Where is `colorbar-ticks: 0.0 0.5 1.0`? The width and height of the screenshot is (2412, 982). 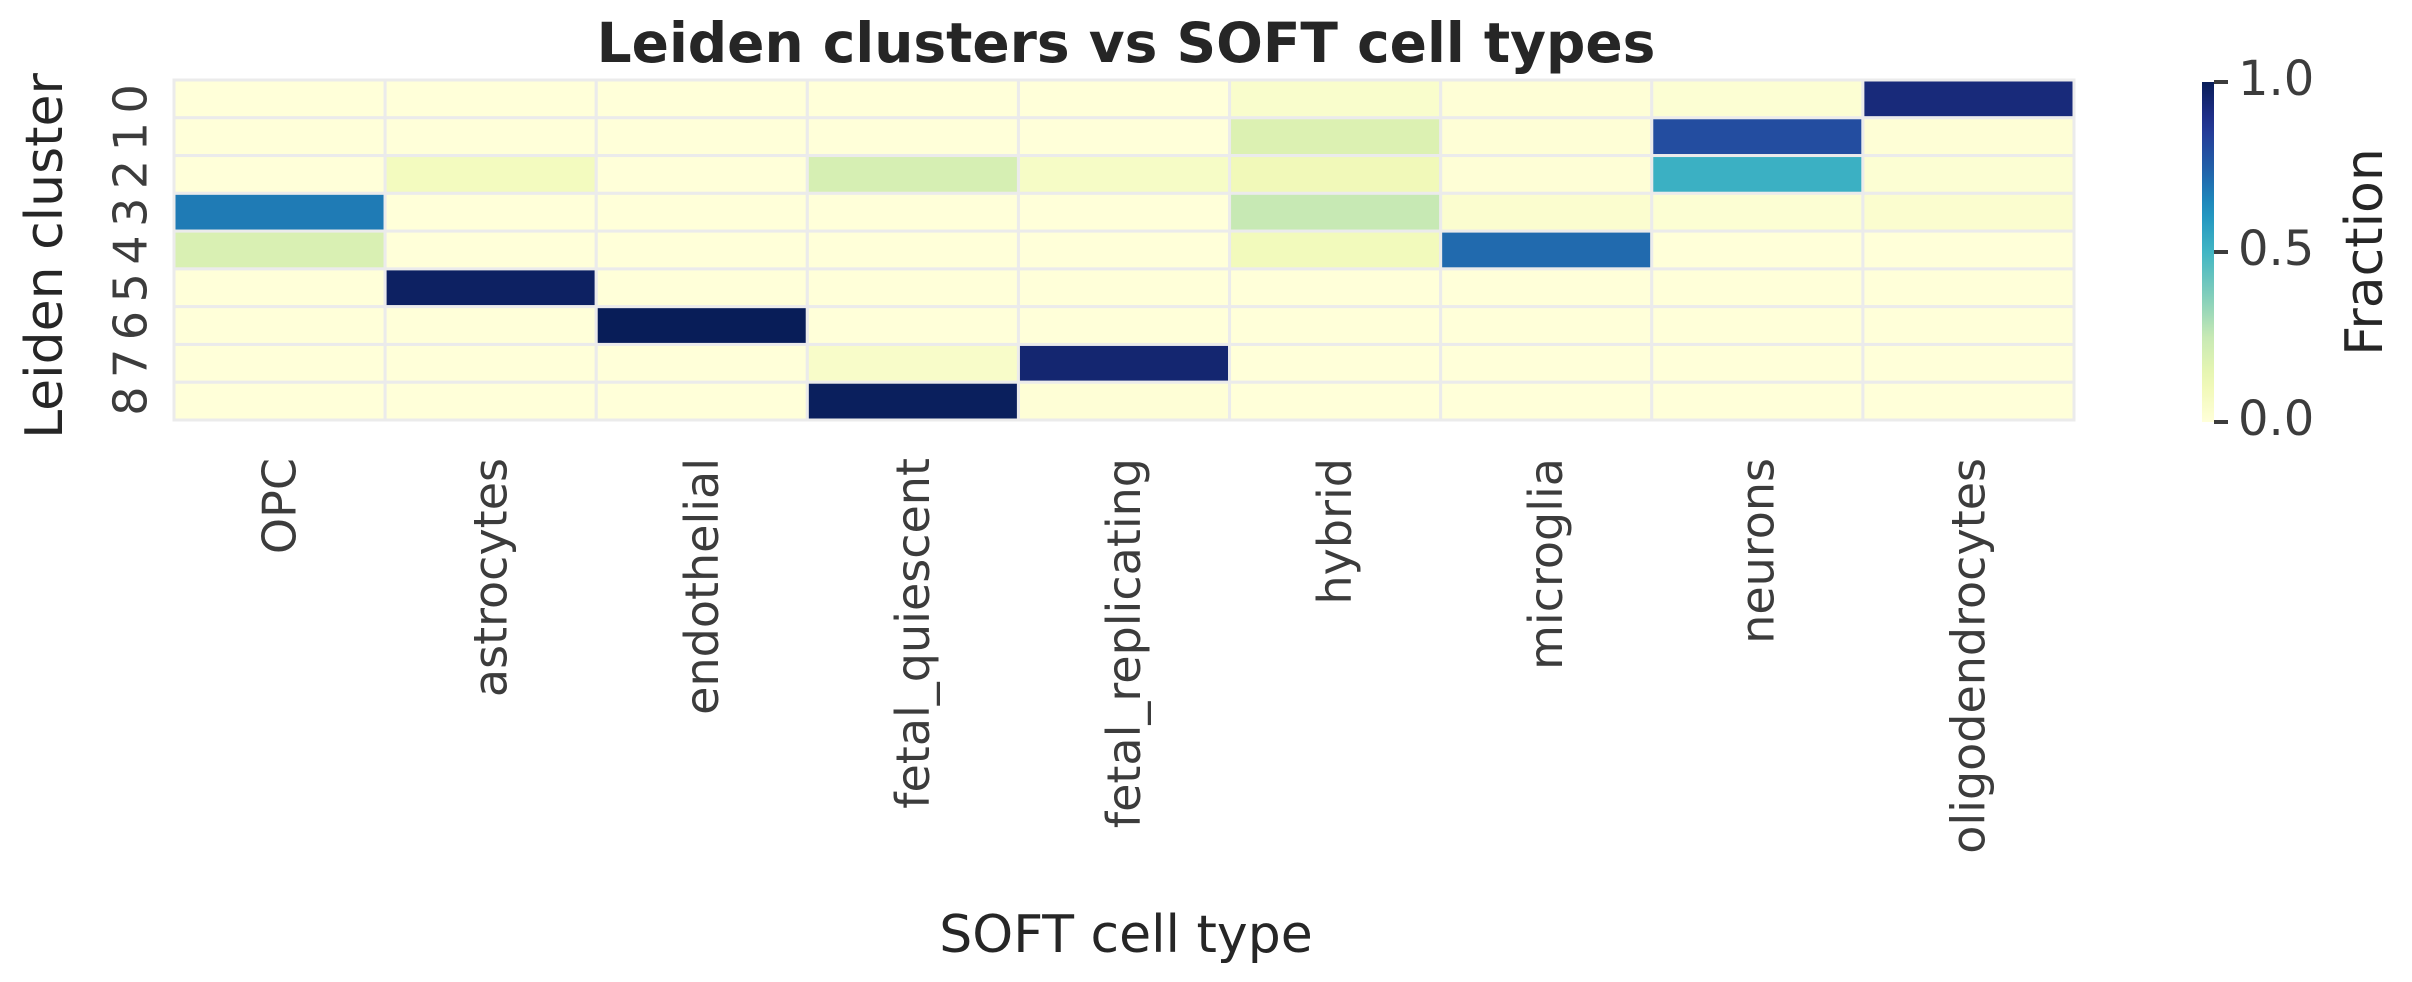 colorbar-ticks: 0.0 0.5 1.0 is located at coordinates (2264, 249).